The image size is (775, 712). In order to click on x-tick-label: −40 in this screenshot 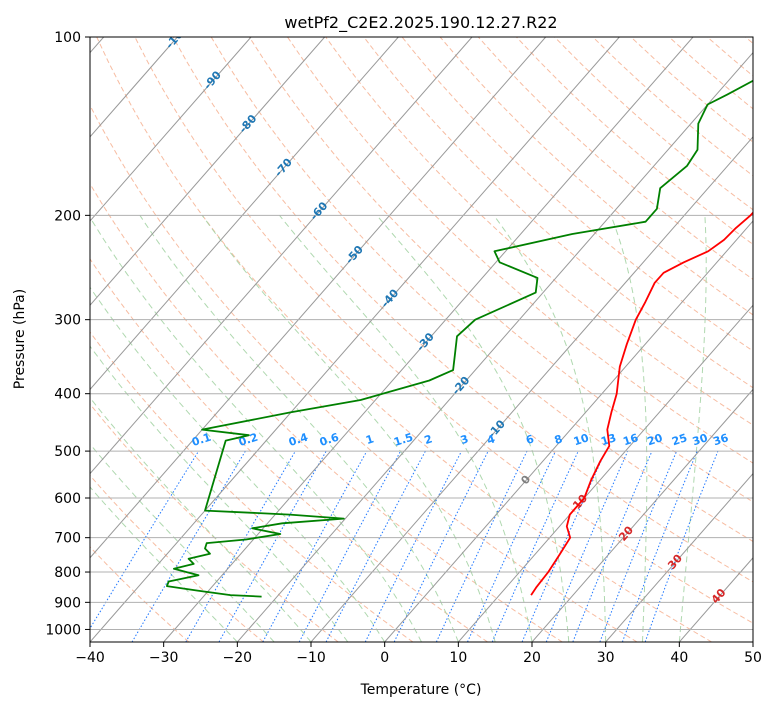, I will do `click(90, 658)`.